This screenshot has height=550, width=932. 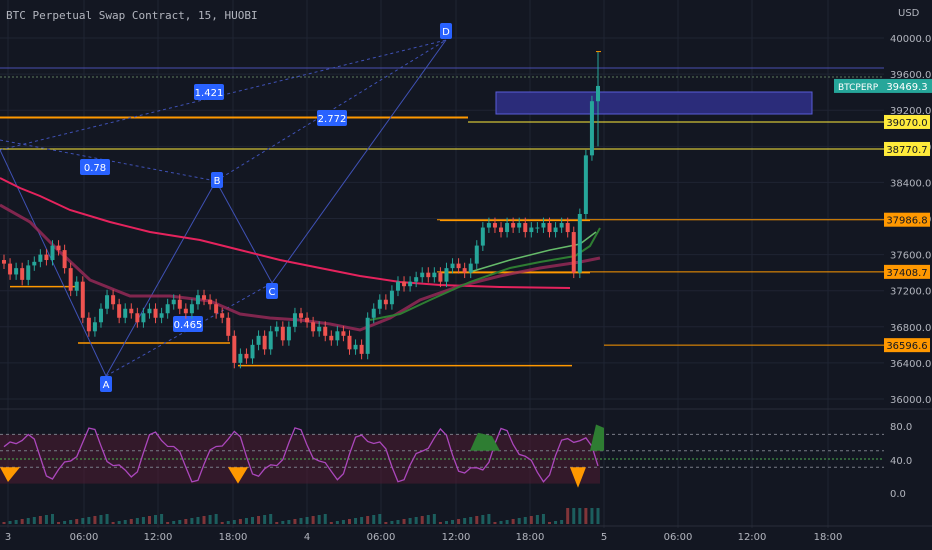 What do you see at coordinates (209, 93) in the screenshot?
I see `fib-ratio-label: 1.421` at bounding box center [209, 93].